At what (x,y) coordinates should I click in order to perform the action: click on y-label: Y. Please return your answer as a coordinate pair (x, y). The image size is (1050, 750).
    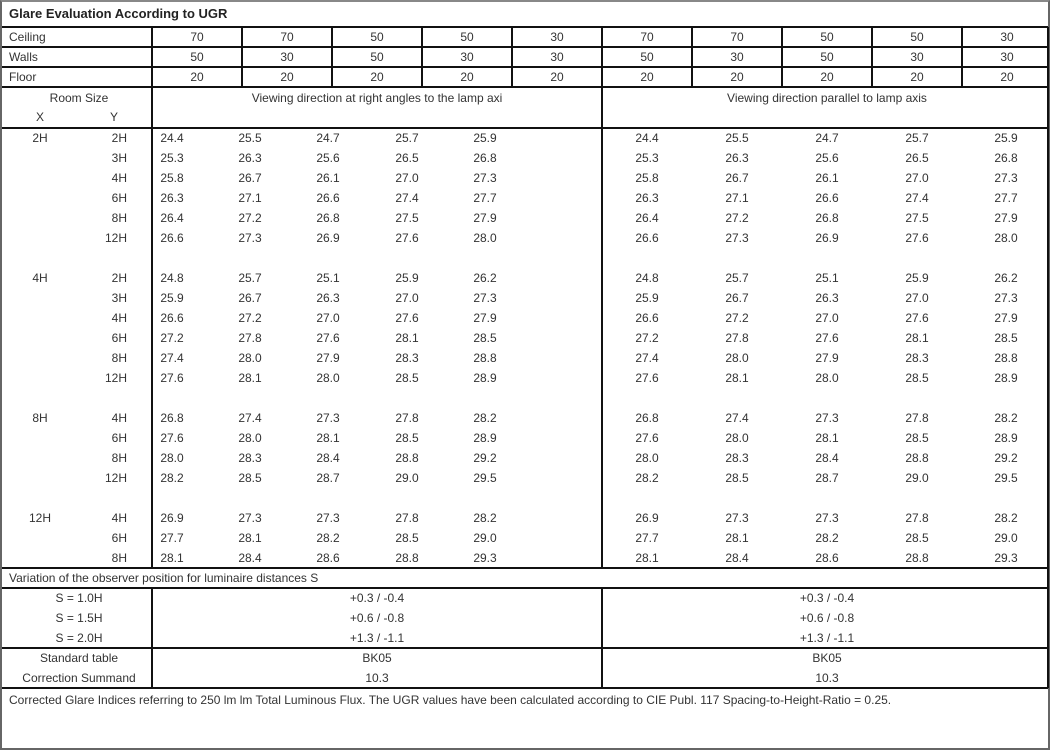
    Looking at the image, I should click on (114, 117).